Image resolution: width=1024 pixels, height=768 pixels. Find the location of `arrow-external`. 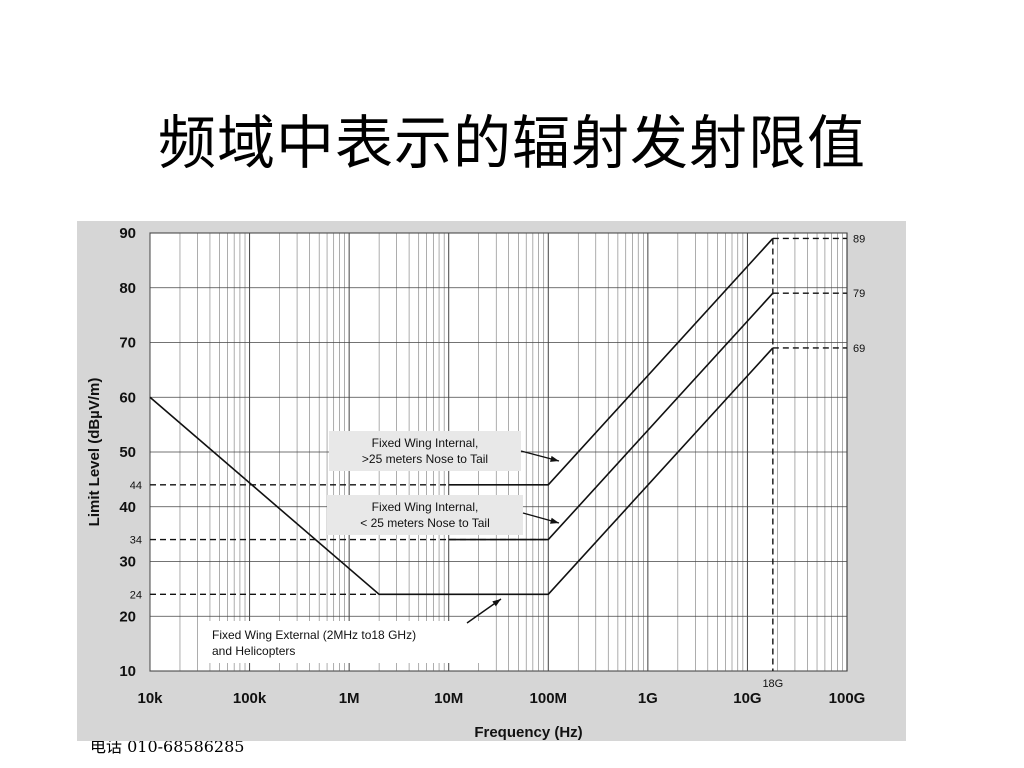

arrow-external is located at coordinates (484, 611).